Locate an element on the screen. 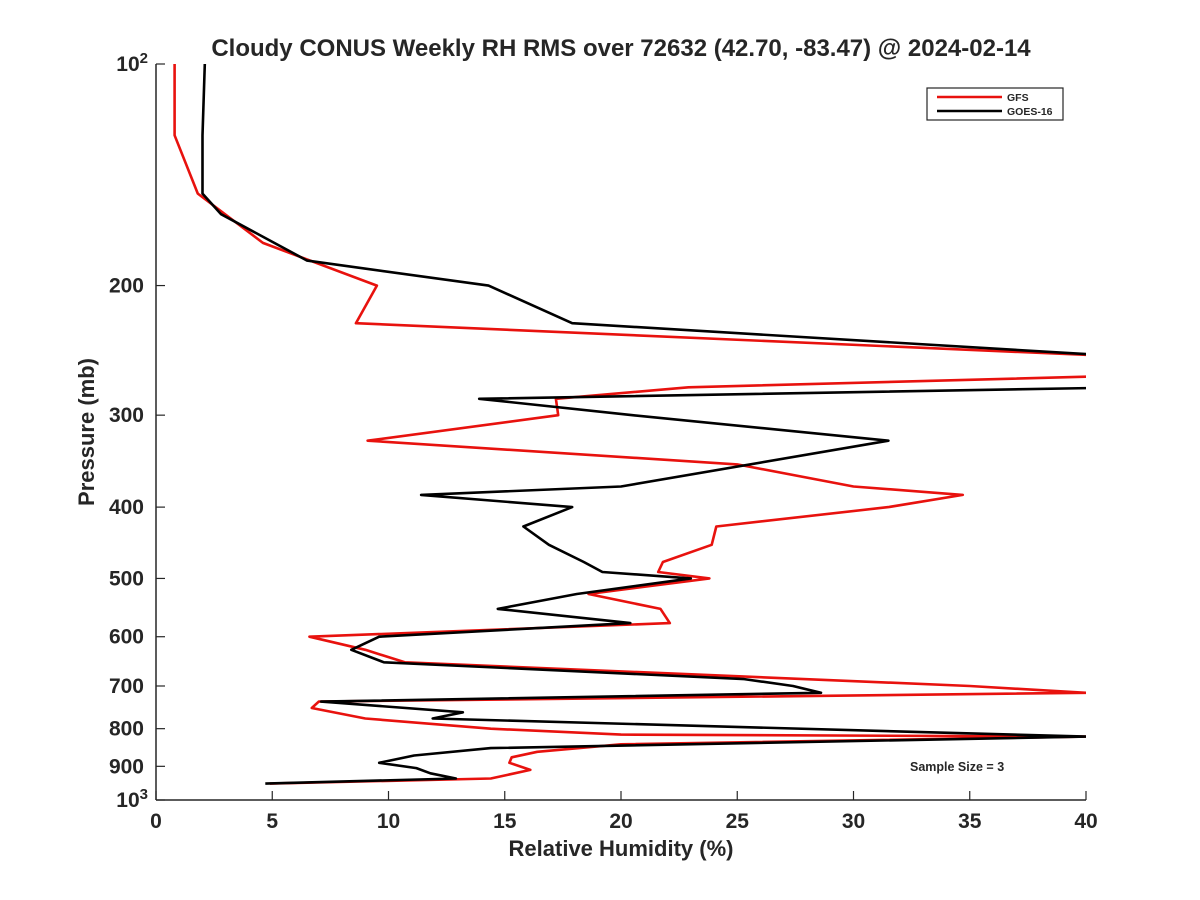 The height and width of the screenshot is (900, 1200). y-tick-label: 300 is located at coordinates (126, 415).